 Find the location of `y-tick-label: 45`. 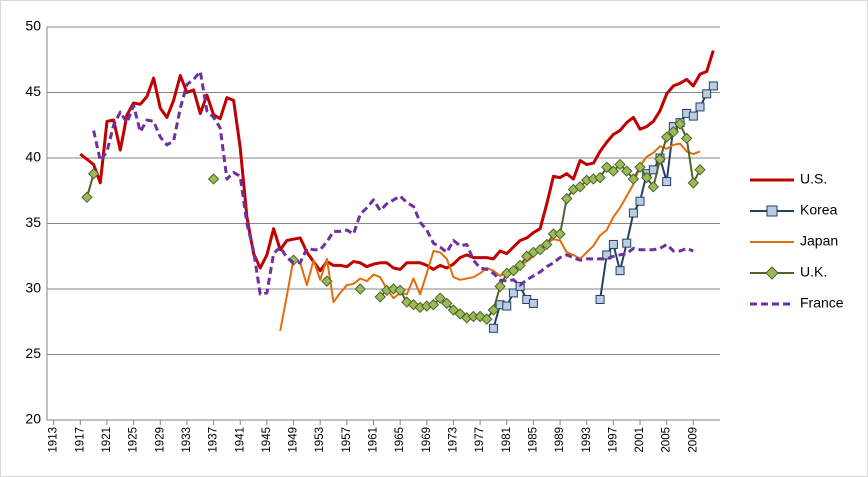

y-tick-label: 45 is located at coordinates (33, 91).